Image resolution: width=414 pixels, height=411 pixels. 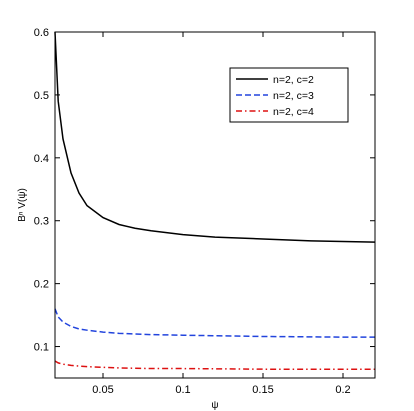 What do you see at coordinates (342, 390) in the screenshot?
I see `x-tick-label: 0.2` at bounding box center [342, 390].